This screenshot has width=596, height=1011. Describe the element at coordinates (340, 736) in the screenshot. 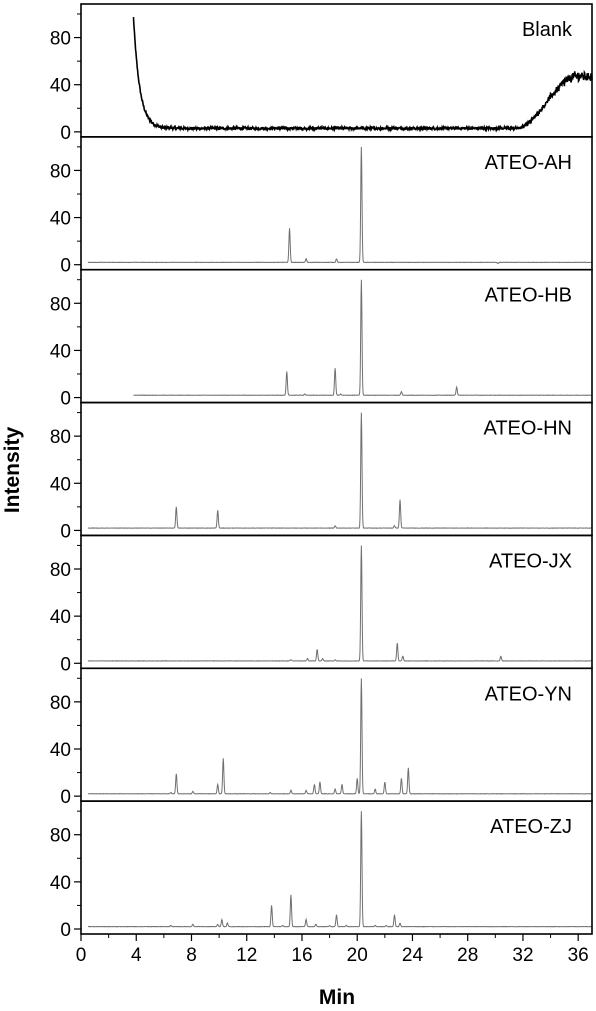

I see `trace-ateo-yn` at that location.